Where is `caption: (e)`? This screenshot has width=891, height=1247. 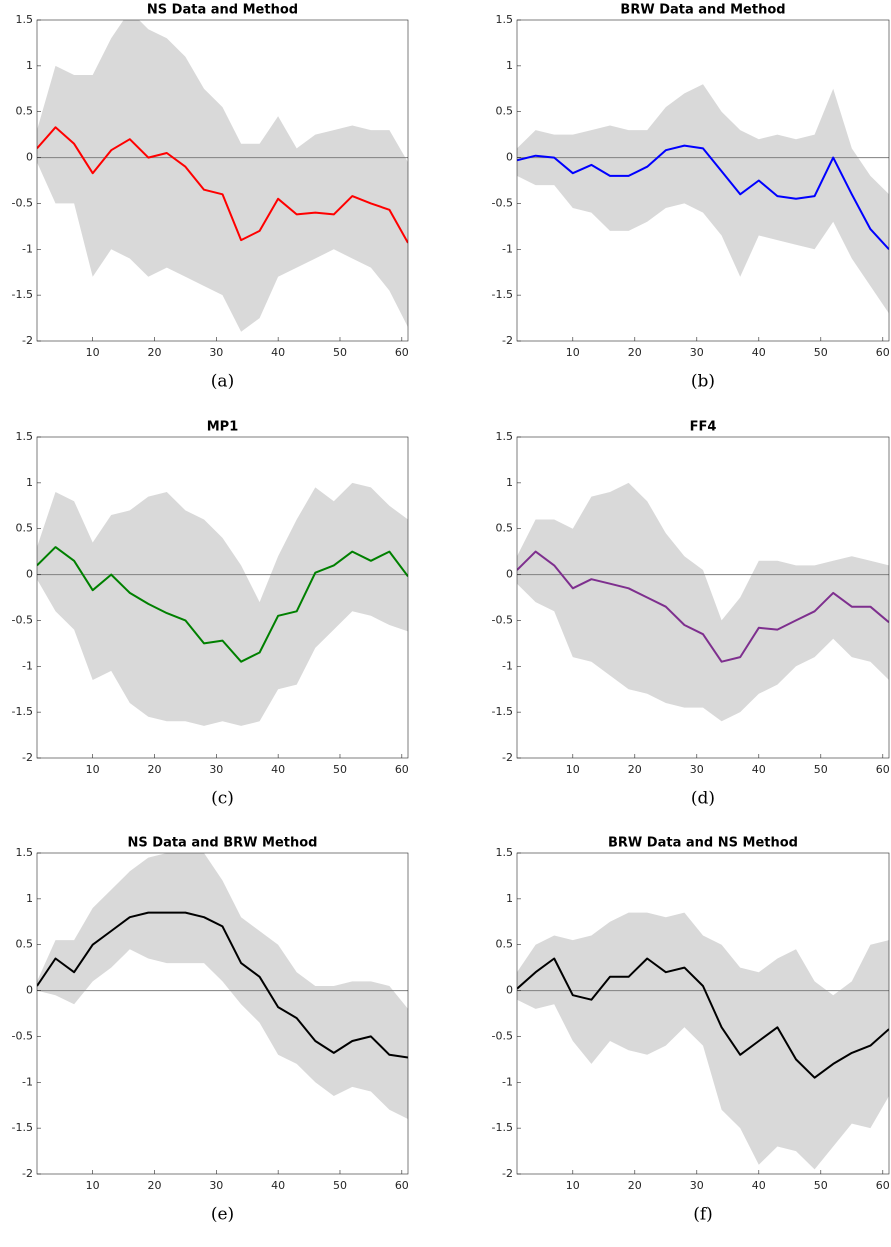
caption: (e) is located at coordinates (222, 1215).